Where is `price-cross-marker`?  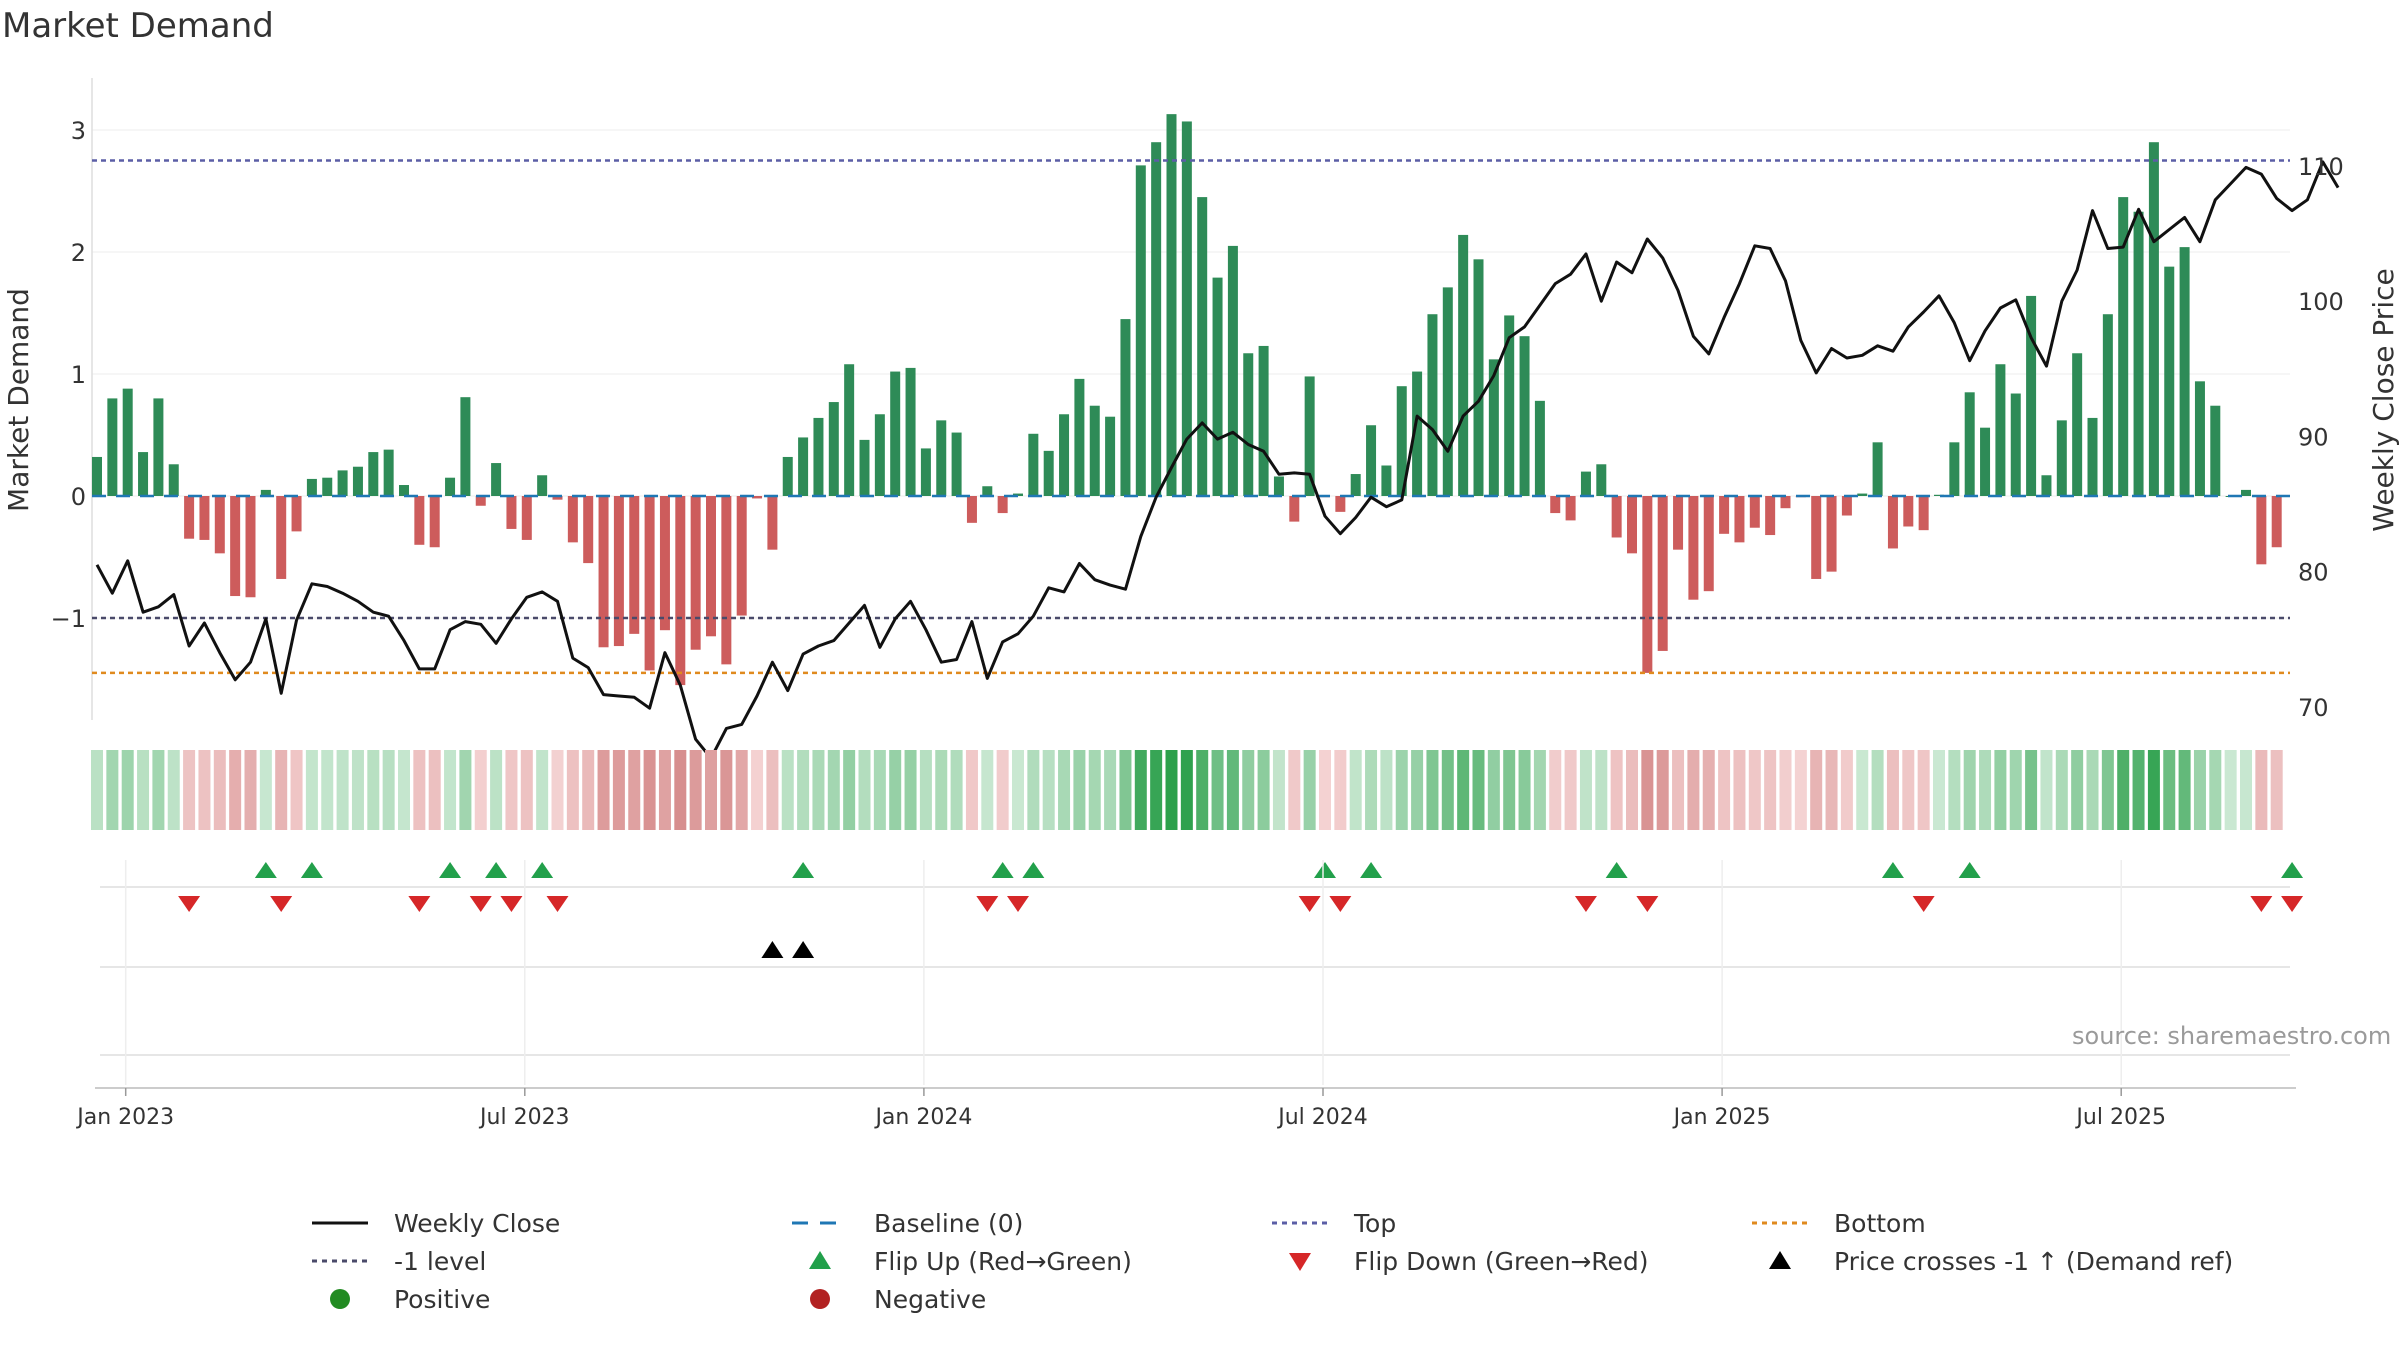 price-cross-marker is located at coordinates (772, 949).